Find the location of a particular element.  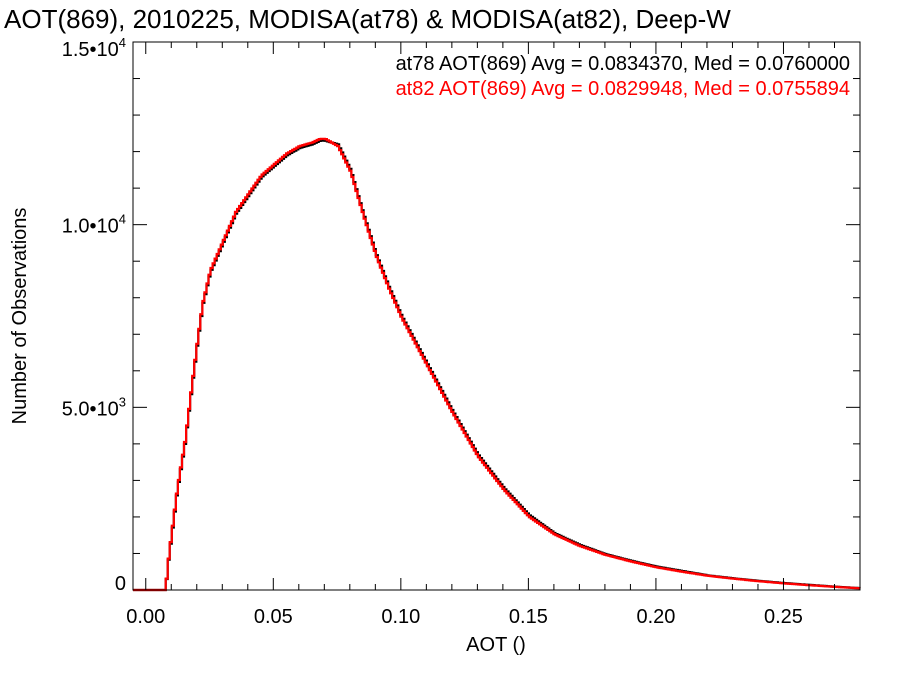

x-tick-label: 0.10 is located at coordinates (400, 617).